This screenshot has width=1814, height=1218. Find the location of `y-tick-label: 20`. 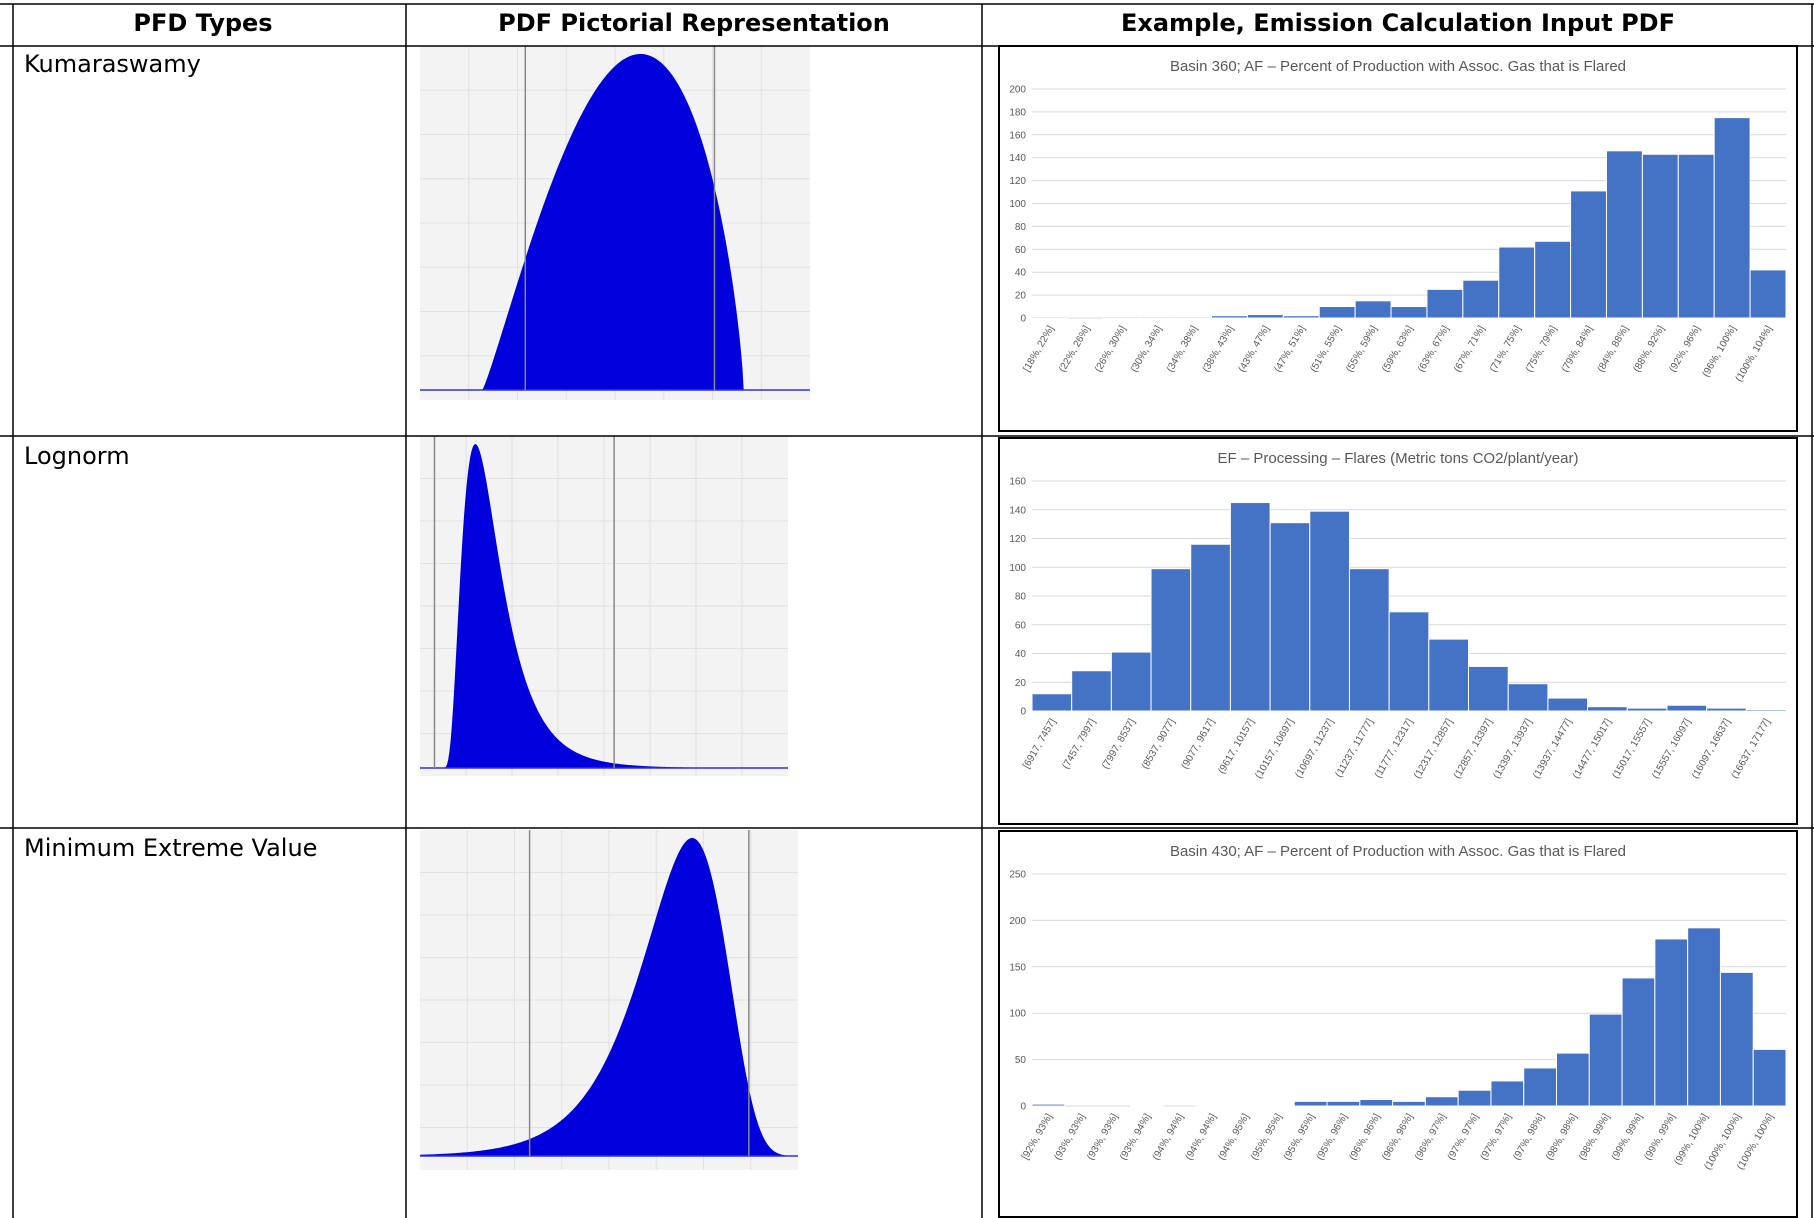

y-tick-label: 20 is located at coordinates (1021, 296).